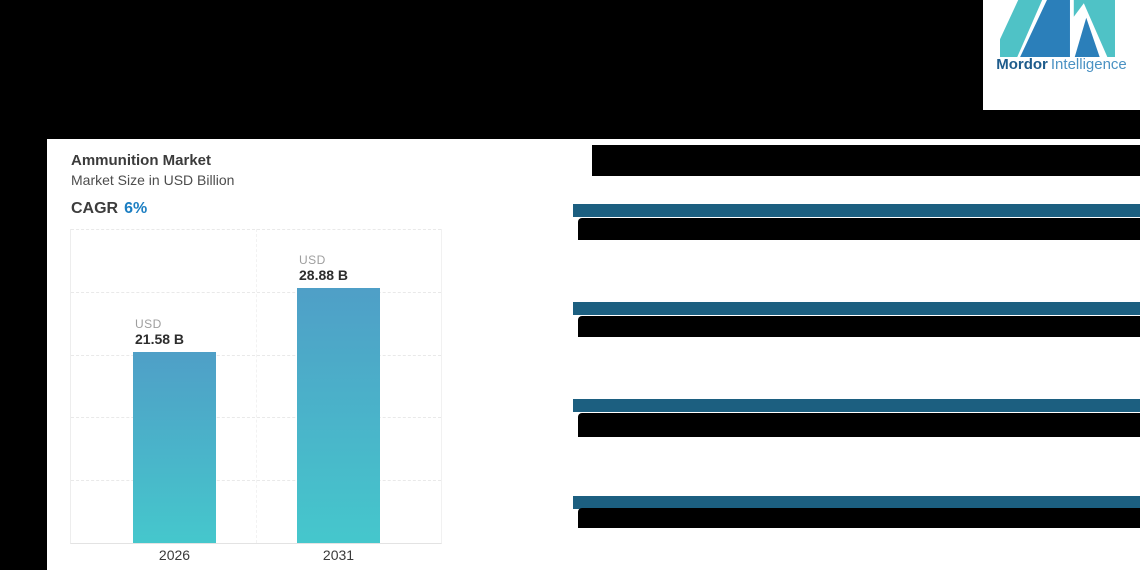 This screenshot has width=1140, height=570. Describe the element at coordinates (338, 415) in the screenshot. I see `bar-2031` at that location.